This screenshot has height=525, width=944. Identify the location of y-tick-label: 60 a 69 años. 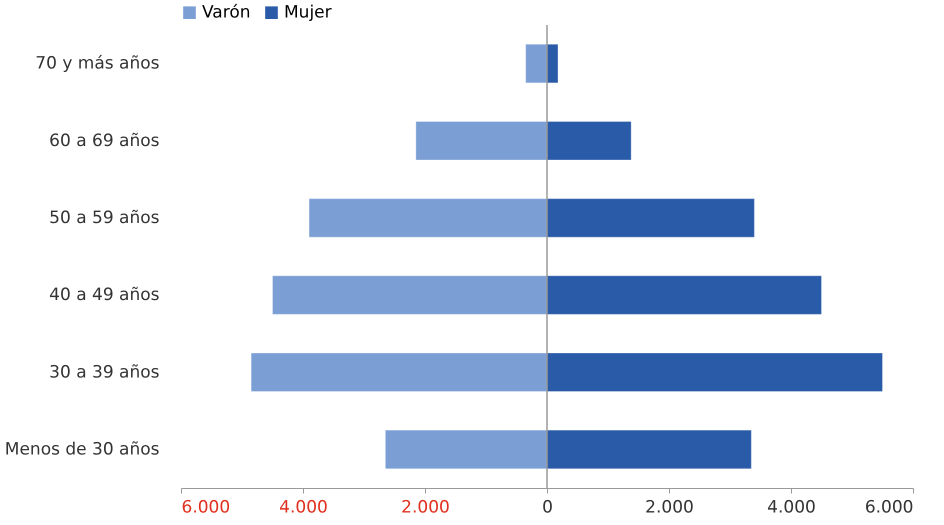
(104, 140).